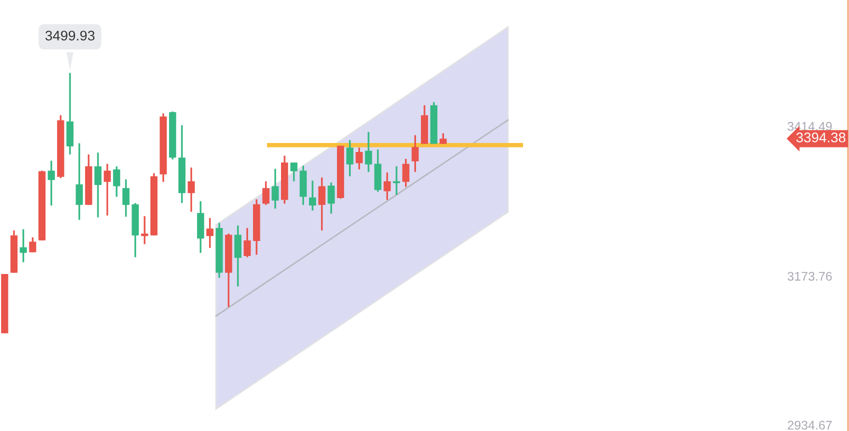 The width and height of the screenshot is (849, 431). What do you see at coordinates (69, 35) in the screenshot?
I see `annotation: 3499.93` at bounding box center [69, 35].